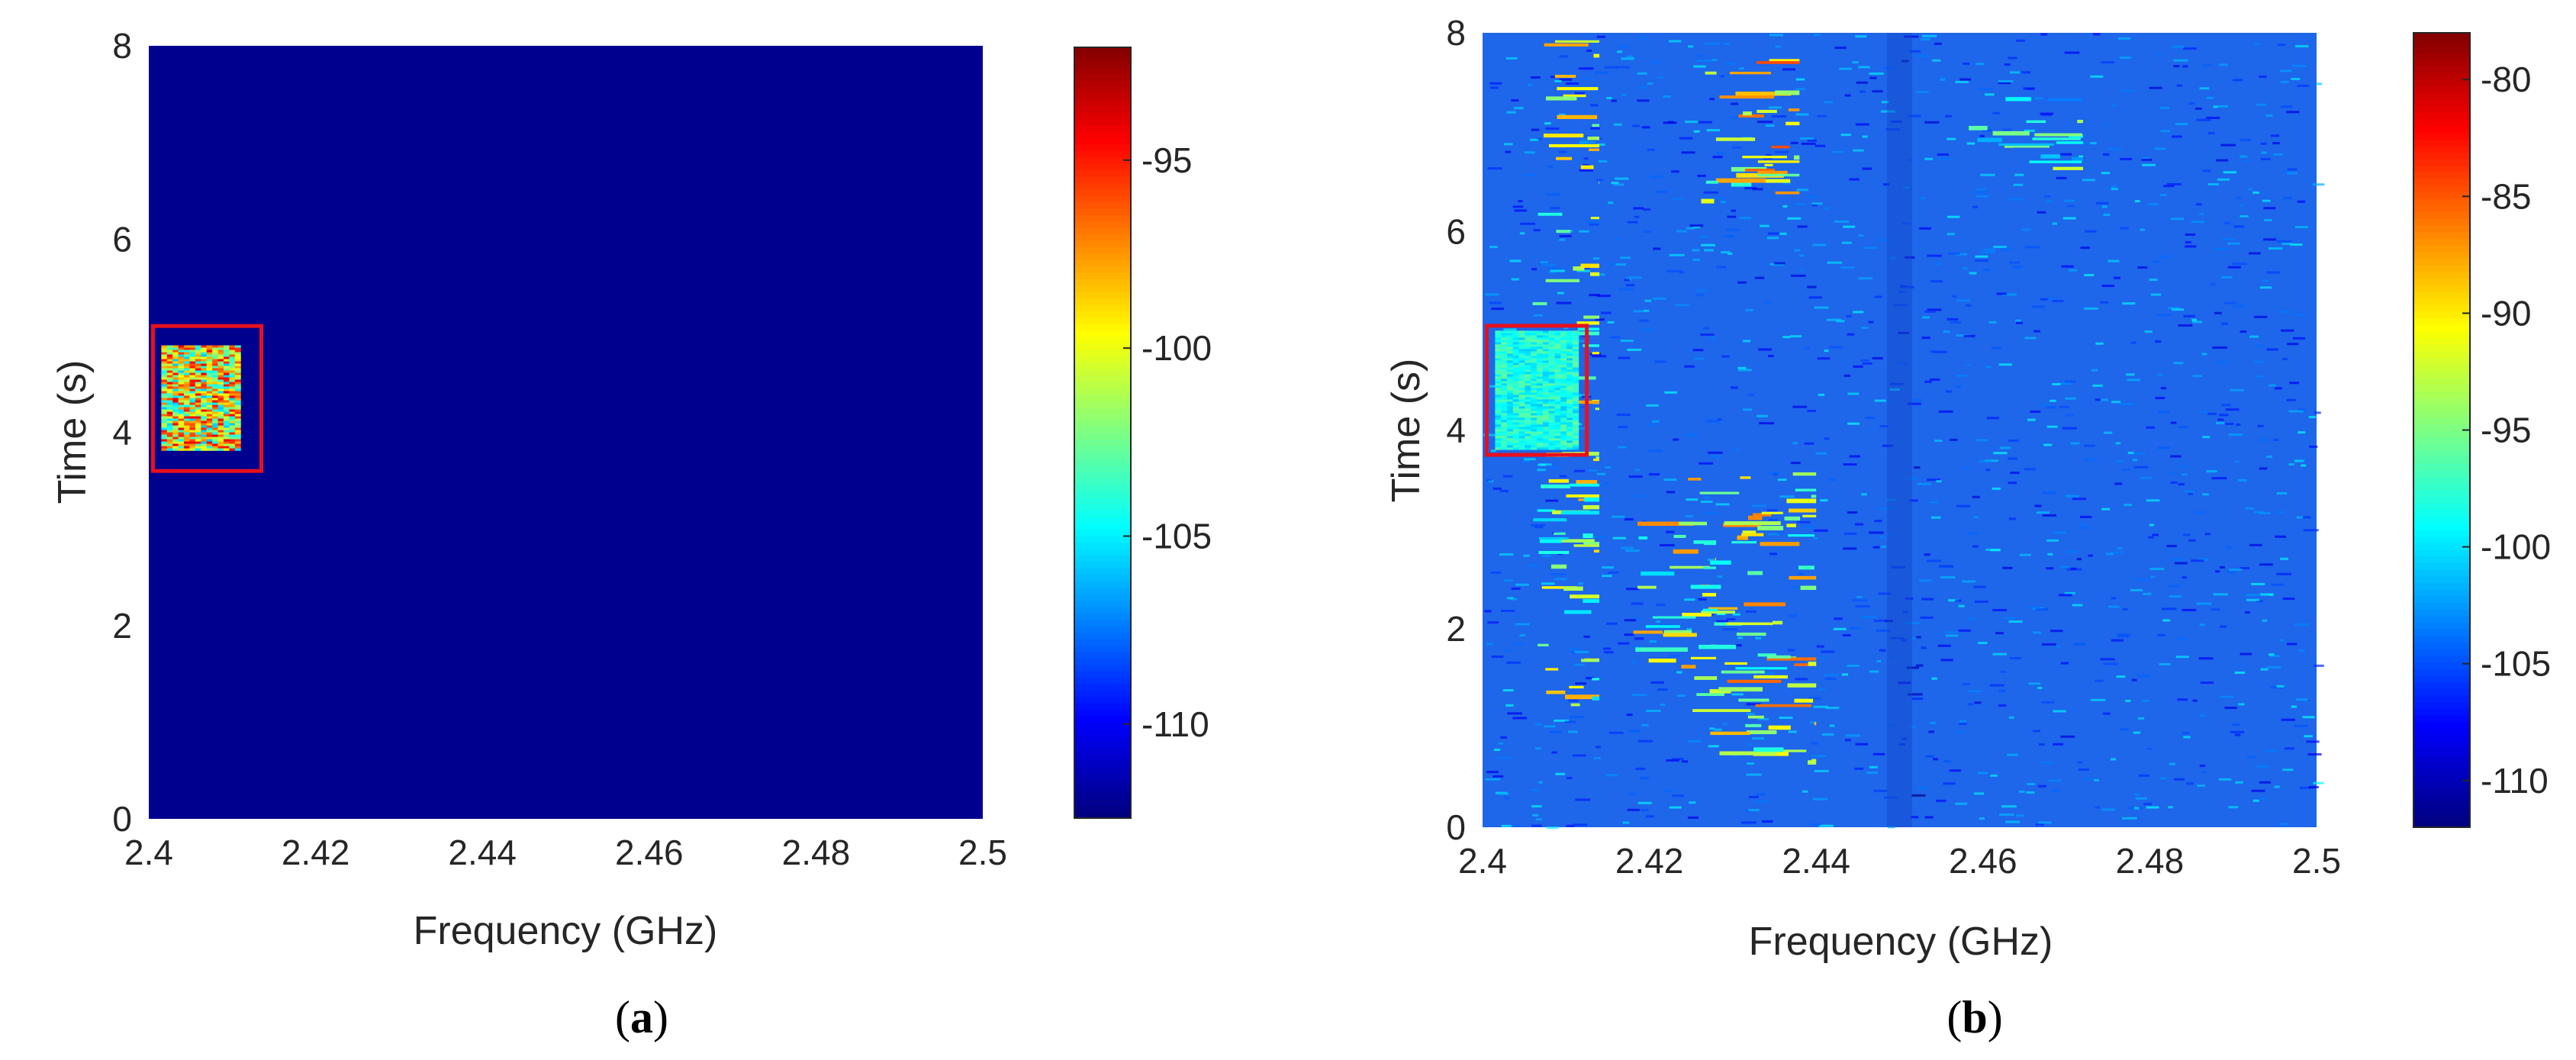  I want to click on colorbar-tick-label: -110, so click(2515, 781).